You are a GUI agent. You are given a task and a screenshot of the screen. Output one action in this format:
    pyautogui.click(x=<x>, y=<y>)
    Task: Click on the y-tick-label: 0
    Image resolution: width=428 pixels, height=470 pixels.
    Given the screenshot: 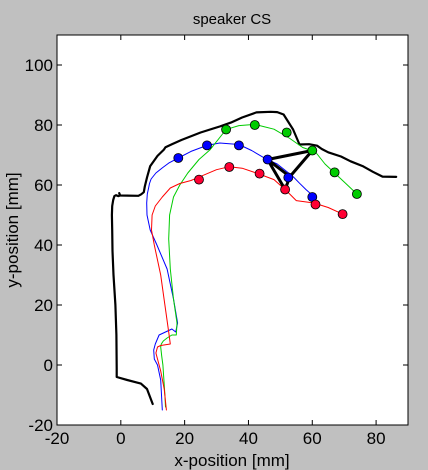 What is the action you would take?
    pyautogui.click(x=48, y=365)
    